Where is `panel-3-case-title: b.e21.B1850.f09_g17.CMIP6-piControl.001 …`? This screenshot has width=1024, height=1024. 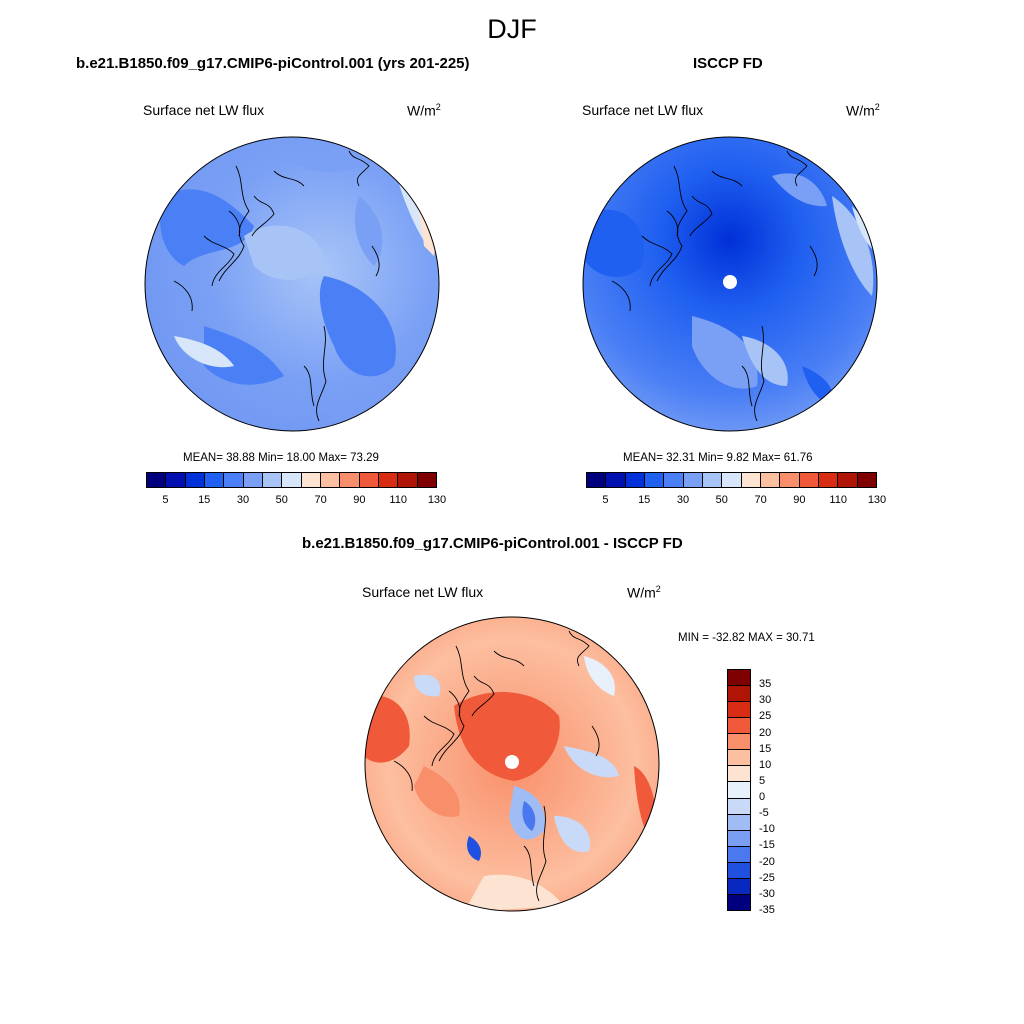 panel-3-case-title: b.e21.B1850.f09_g17.CMIP6-piControl.001 … is located at coordinates (492, 543).